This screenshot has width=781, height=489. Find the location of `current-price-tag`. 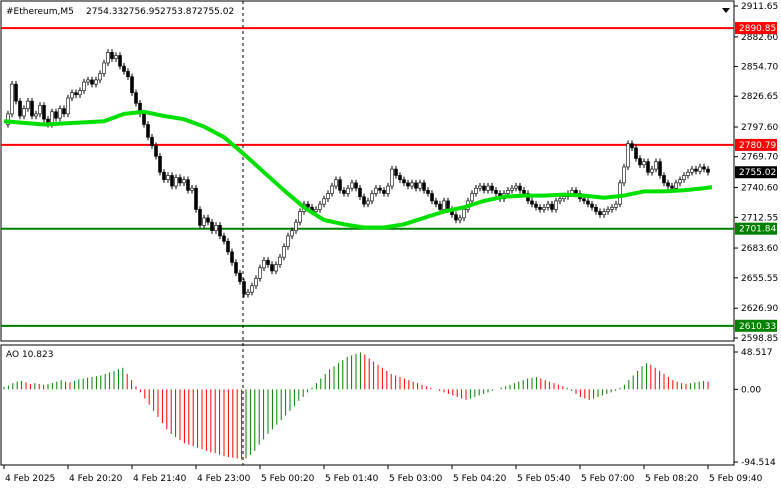

current-price-tag is located at coordinates (756, 172).